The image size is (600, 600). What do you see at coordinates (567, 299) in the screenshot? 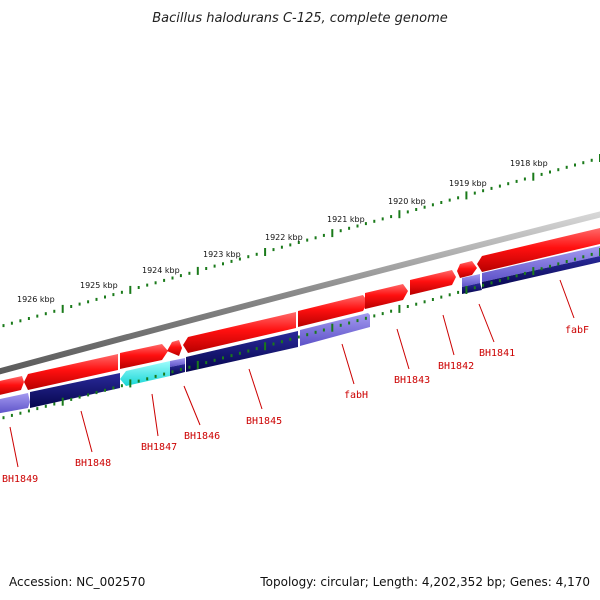
I see `leader-fabf` at bounding box center [567, 299].